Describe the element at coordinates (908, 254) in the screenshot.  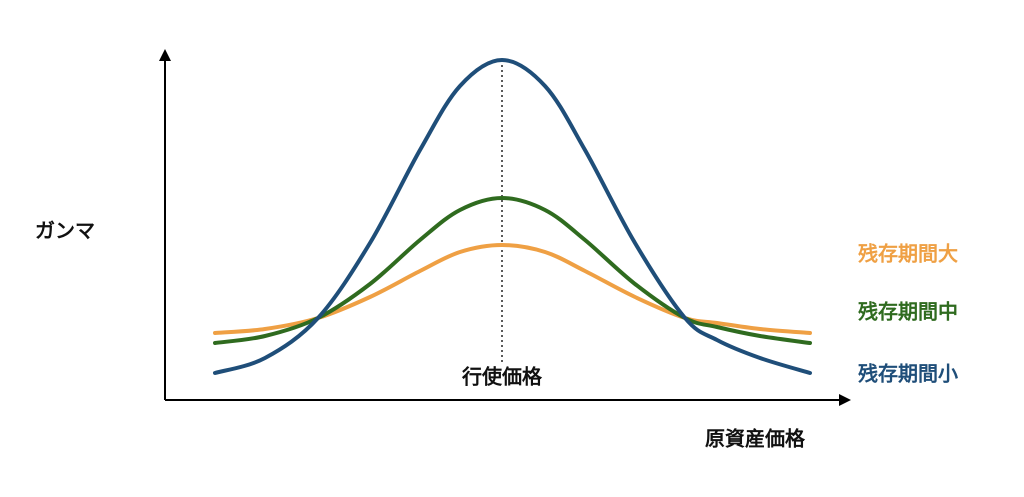
I see `legend-label: 残存期間大` at that location.